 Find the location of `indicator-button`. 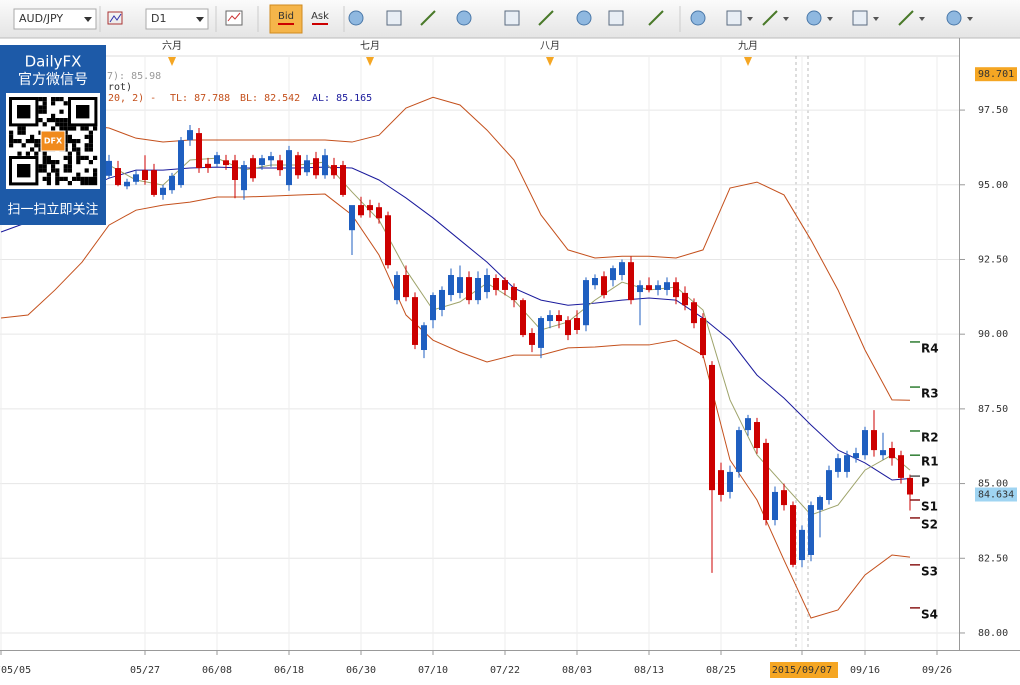

indicator-button is located at coordinates (234, 18).